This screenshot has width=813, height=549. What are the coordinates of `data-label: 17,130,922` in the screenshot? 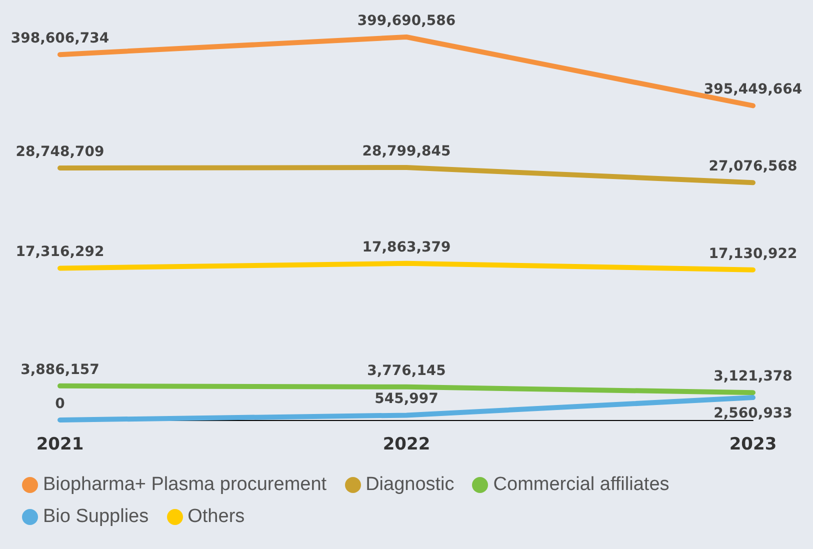 It's located at (753, 254).